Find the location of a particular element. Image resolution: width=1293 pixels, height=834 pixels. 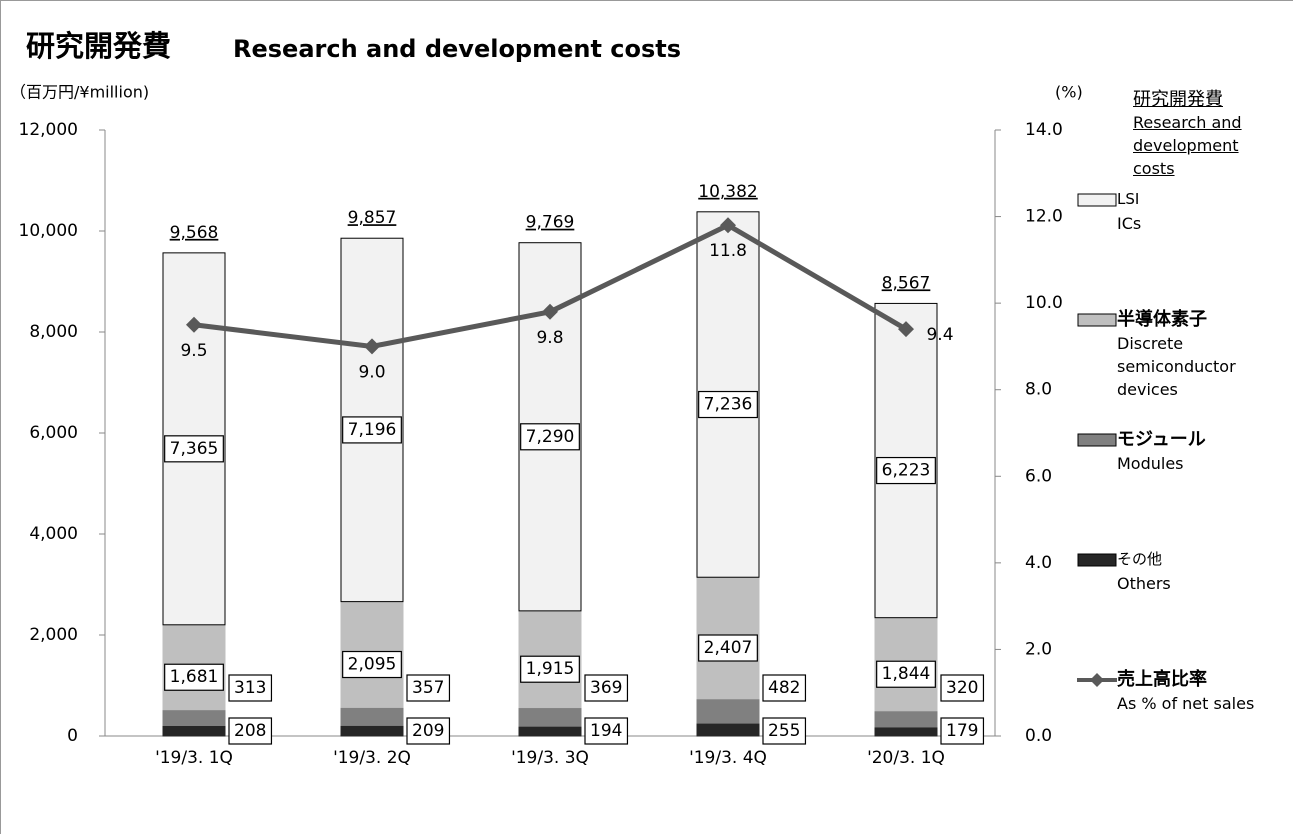

legend-title-en: Research and development costs is located at coordinates (1187, 145).